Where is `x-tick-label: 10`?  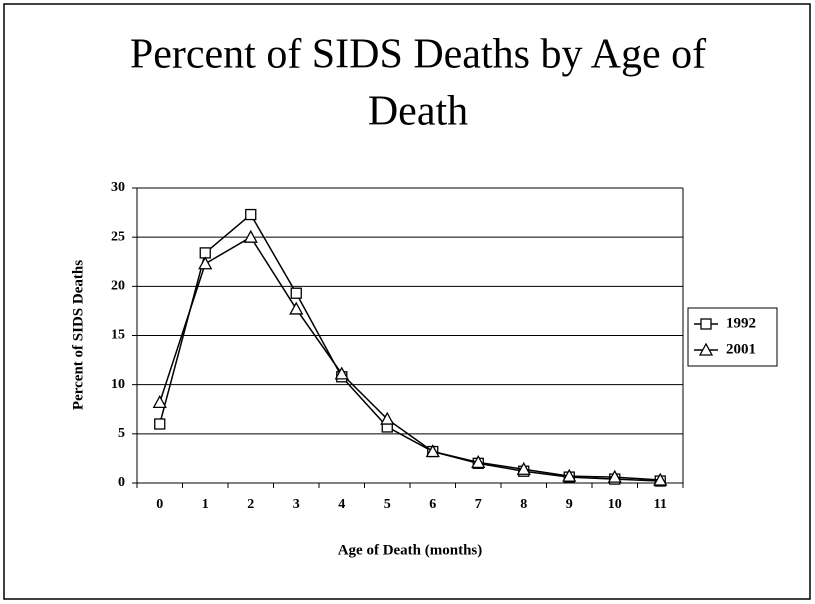
x-tick-label: 10 is located at coordinates (615, 504).